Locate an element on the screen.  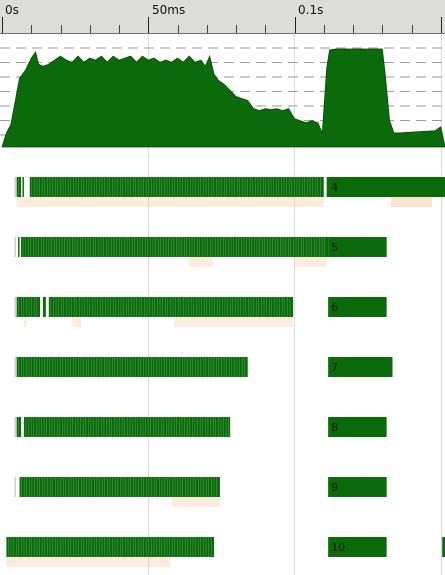
ruler-label-50ms: 50ms is located at coordinates (169, 10).